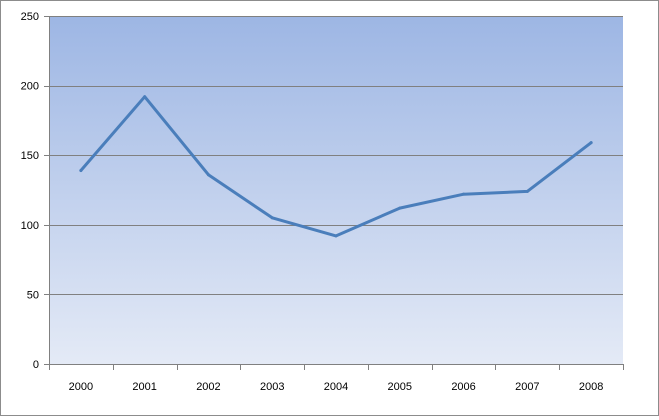  I want to click on y-tick-label: 150, so click(30, 156).